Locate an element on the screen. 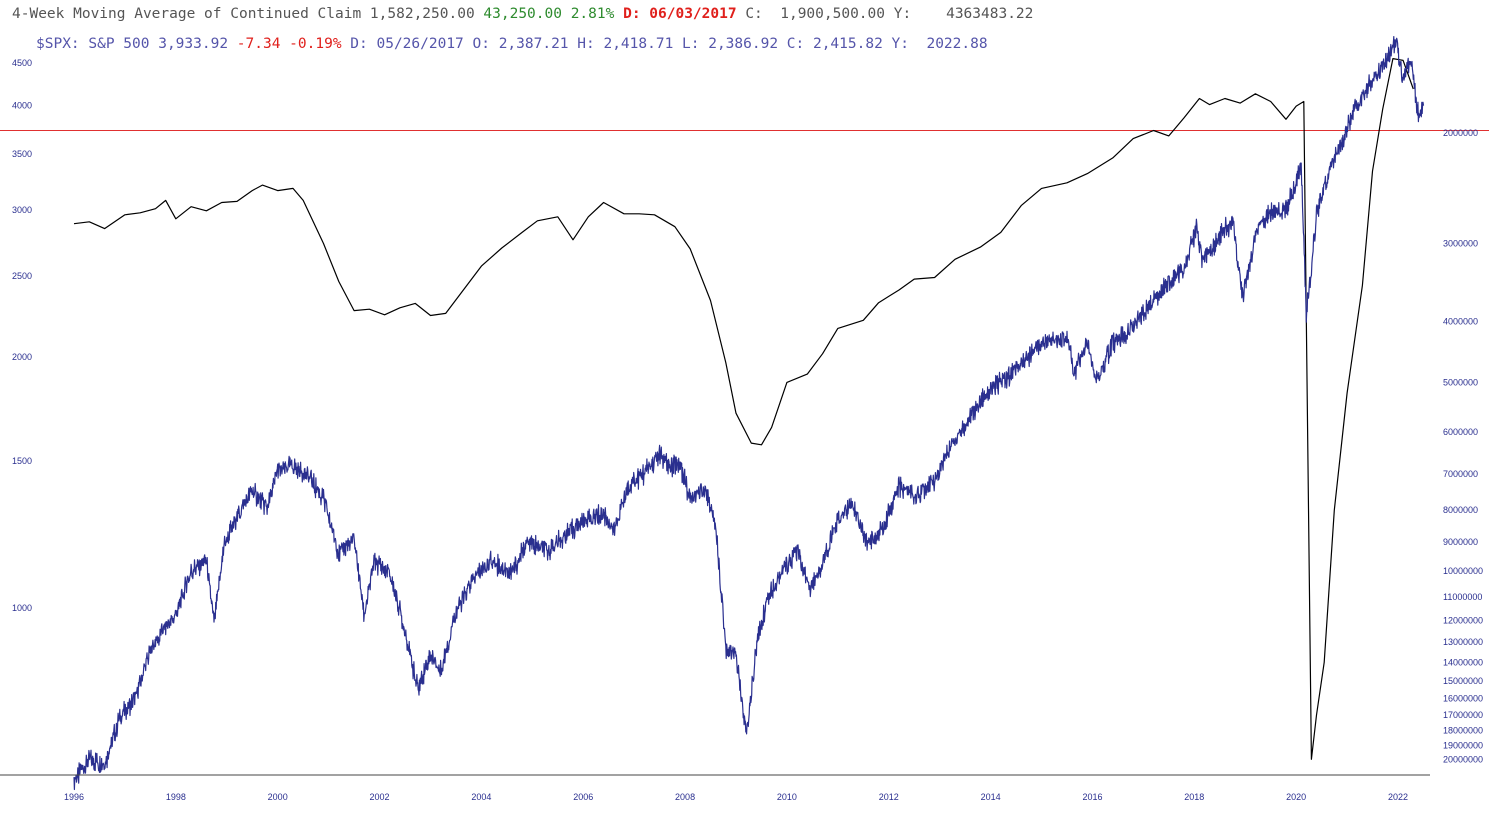  left-tick-label: 4500 is located at coordinates (22, 63).